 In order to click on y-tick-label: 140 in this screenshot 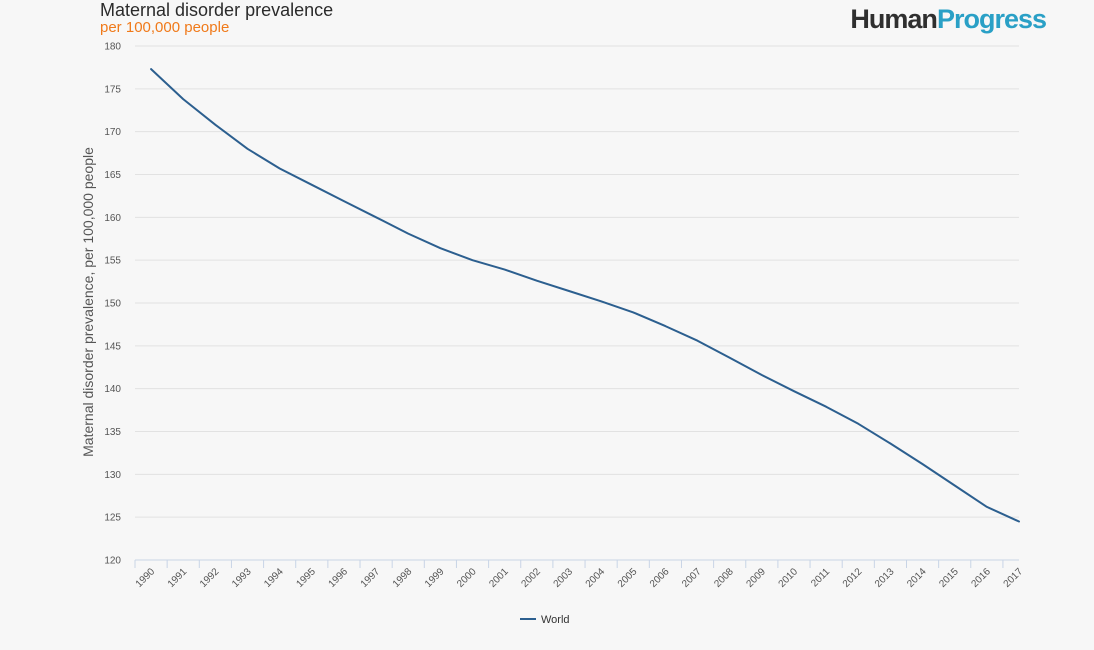, I will do `click(112, 389)`.